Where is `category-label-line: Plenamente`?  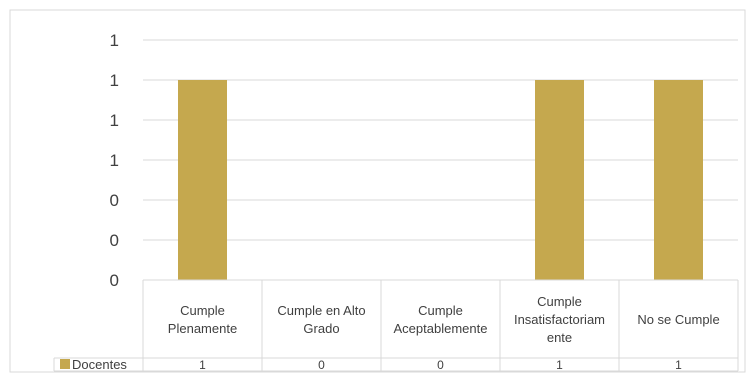
category-label-line: Plenamente is located at coordinates (202, 328).